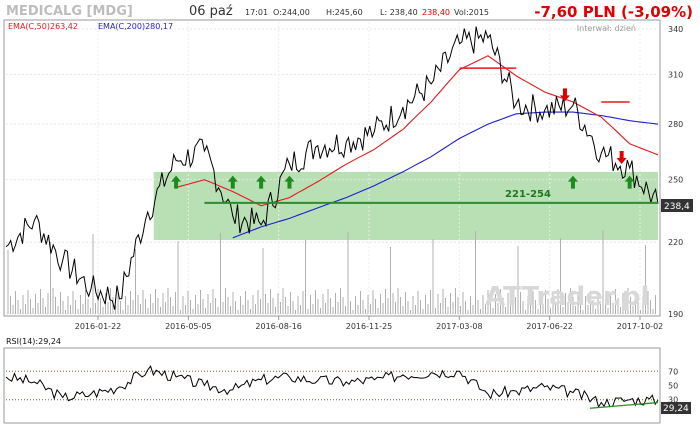 The width and height of the screenshot is (700, 431). I want to click on price-tick-label: 220, so click(675, 242).